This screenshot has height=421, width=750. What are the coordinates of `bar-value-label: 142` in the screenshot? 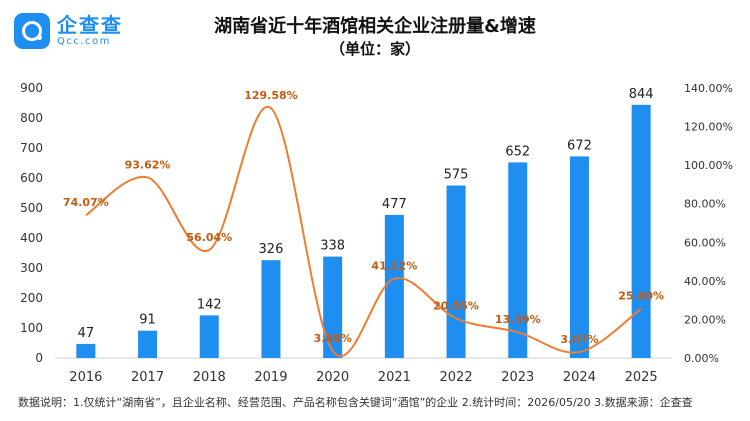 It's located at (209, 304).